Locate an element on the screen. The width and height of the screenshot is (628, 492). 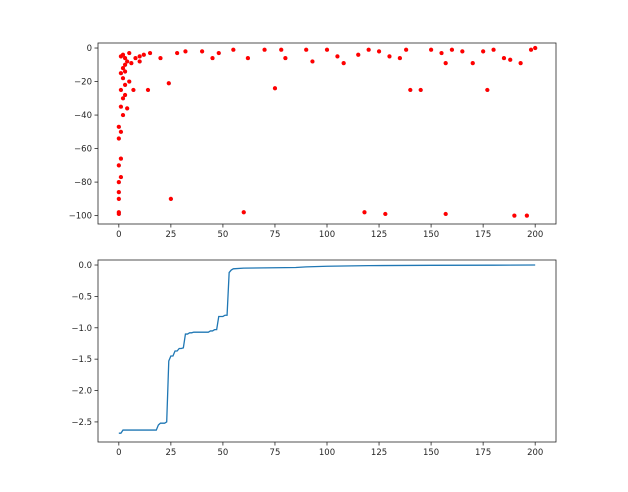
bottom-x-tick-label: 75 is located at coordinates (275, 453).